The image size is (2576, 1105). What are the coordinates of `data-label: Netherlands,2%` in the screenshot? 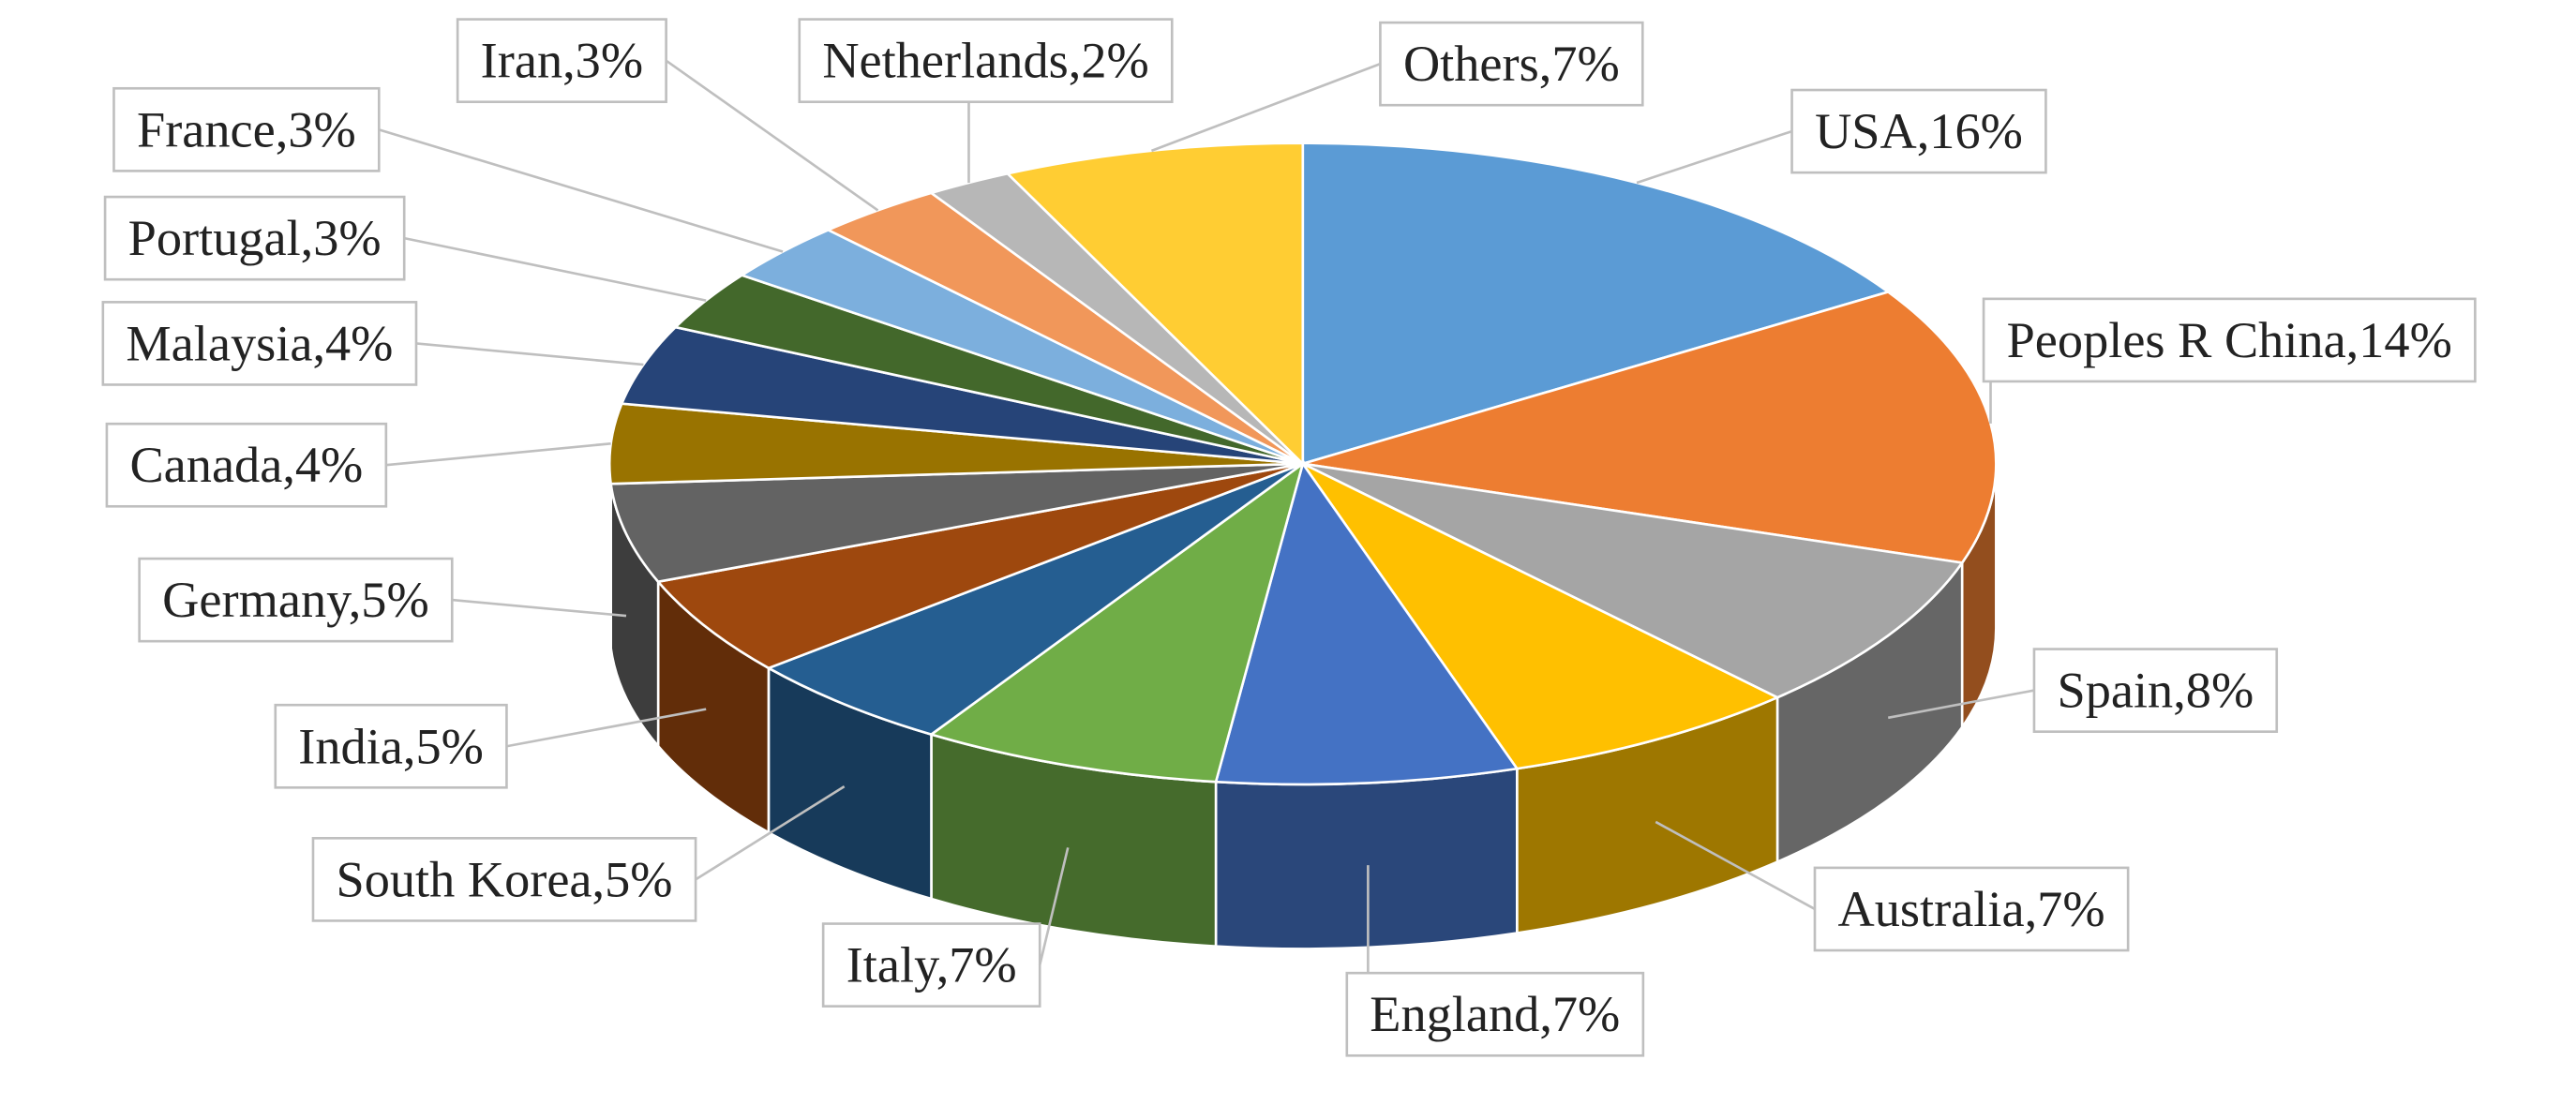 It's located at (986, 61).